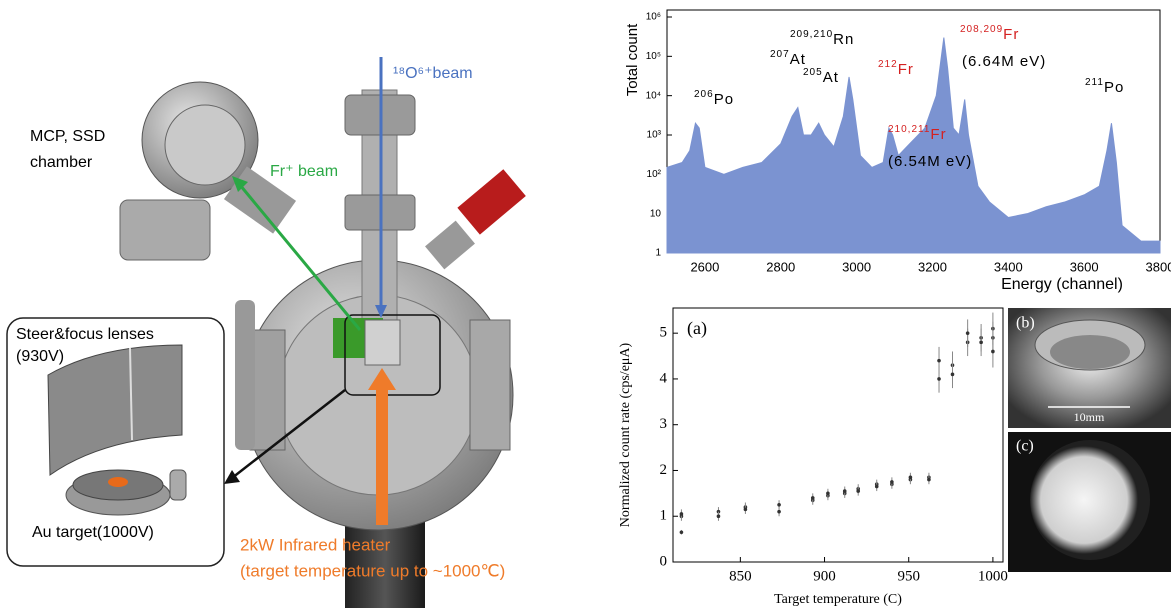 The width and height of the screenshot is (1171, 613). Describe the element at coordinates (653, 56) in the screenshot. I see `y-tick-label: 10⁵` at that location.